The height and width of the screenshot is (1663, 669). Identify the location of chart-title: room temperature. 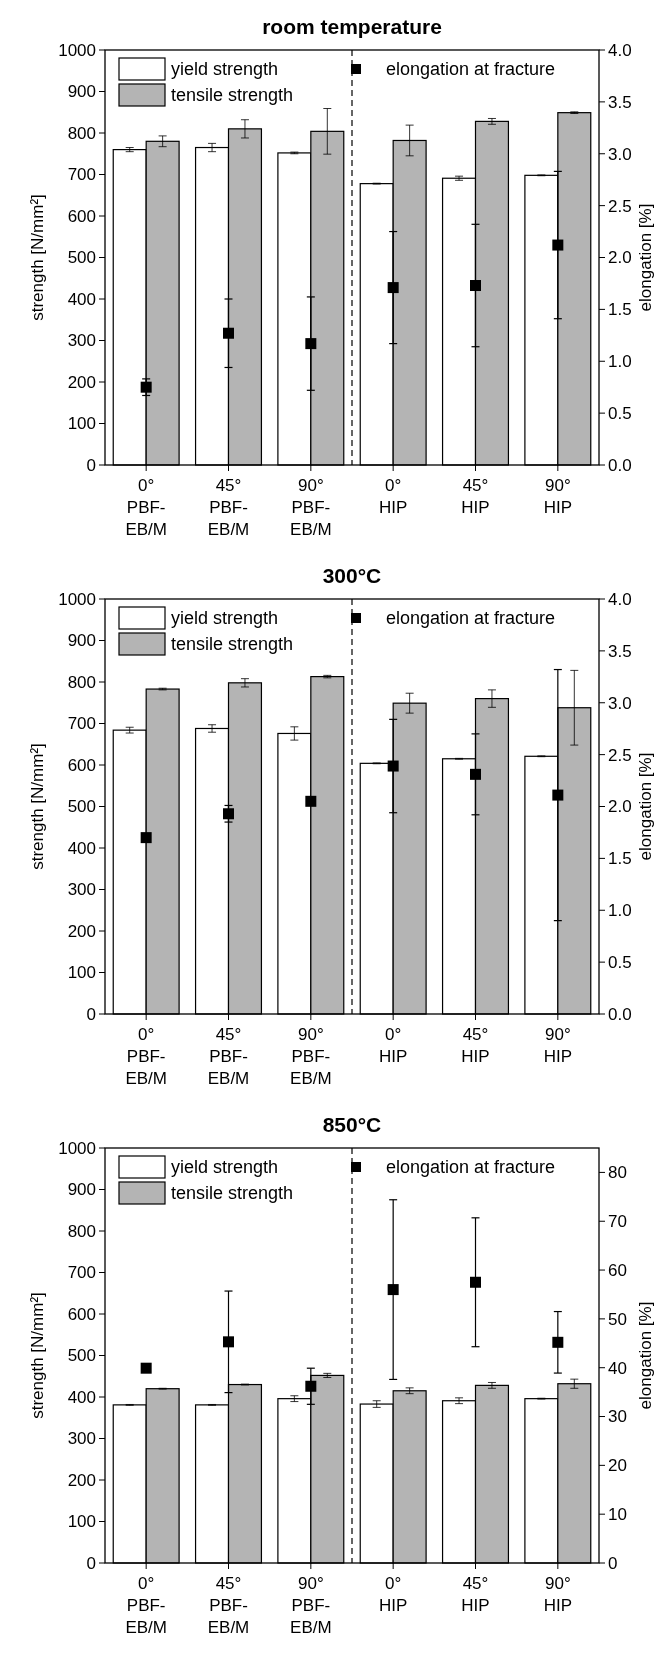
(352, 26).